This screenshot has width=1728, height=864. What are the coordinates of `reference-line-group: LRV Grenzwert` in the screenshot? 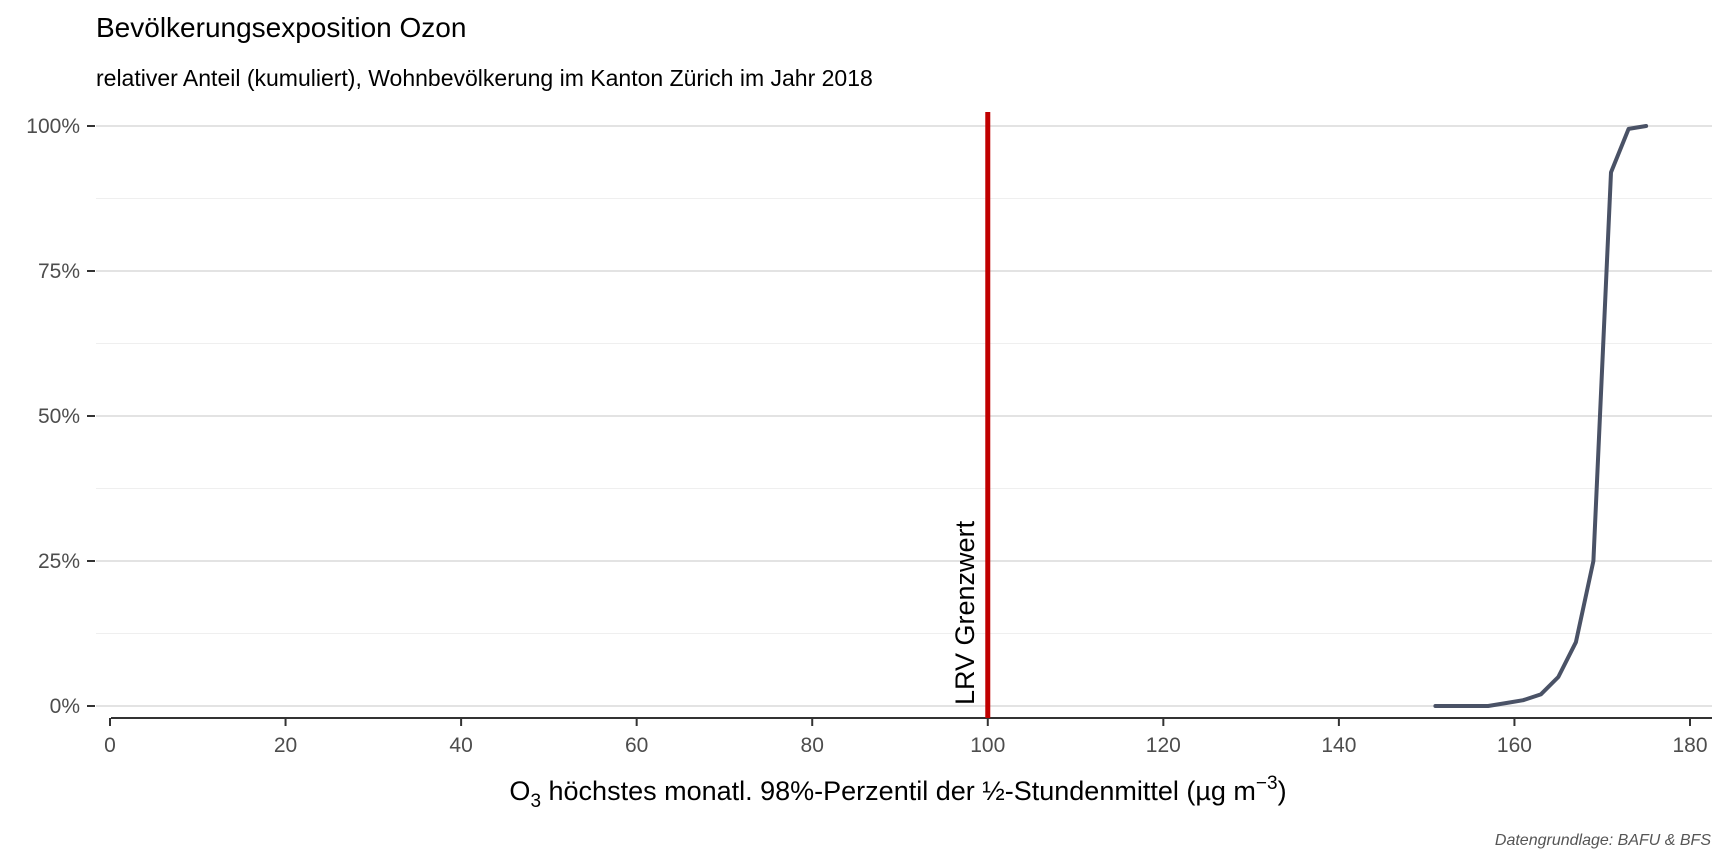 It's located at (970, 415).